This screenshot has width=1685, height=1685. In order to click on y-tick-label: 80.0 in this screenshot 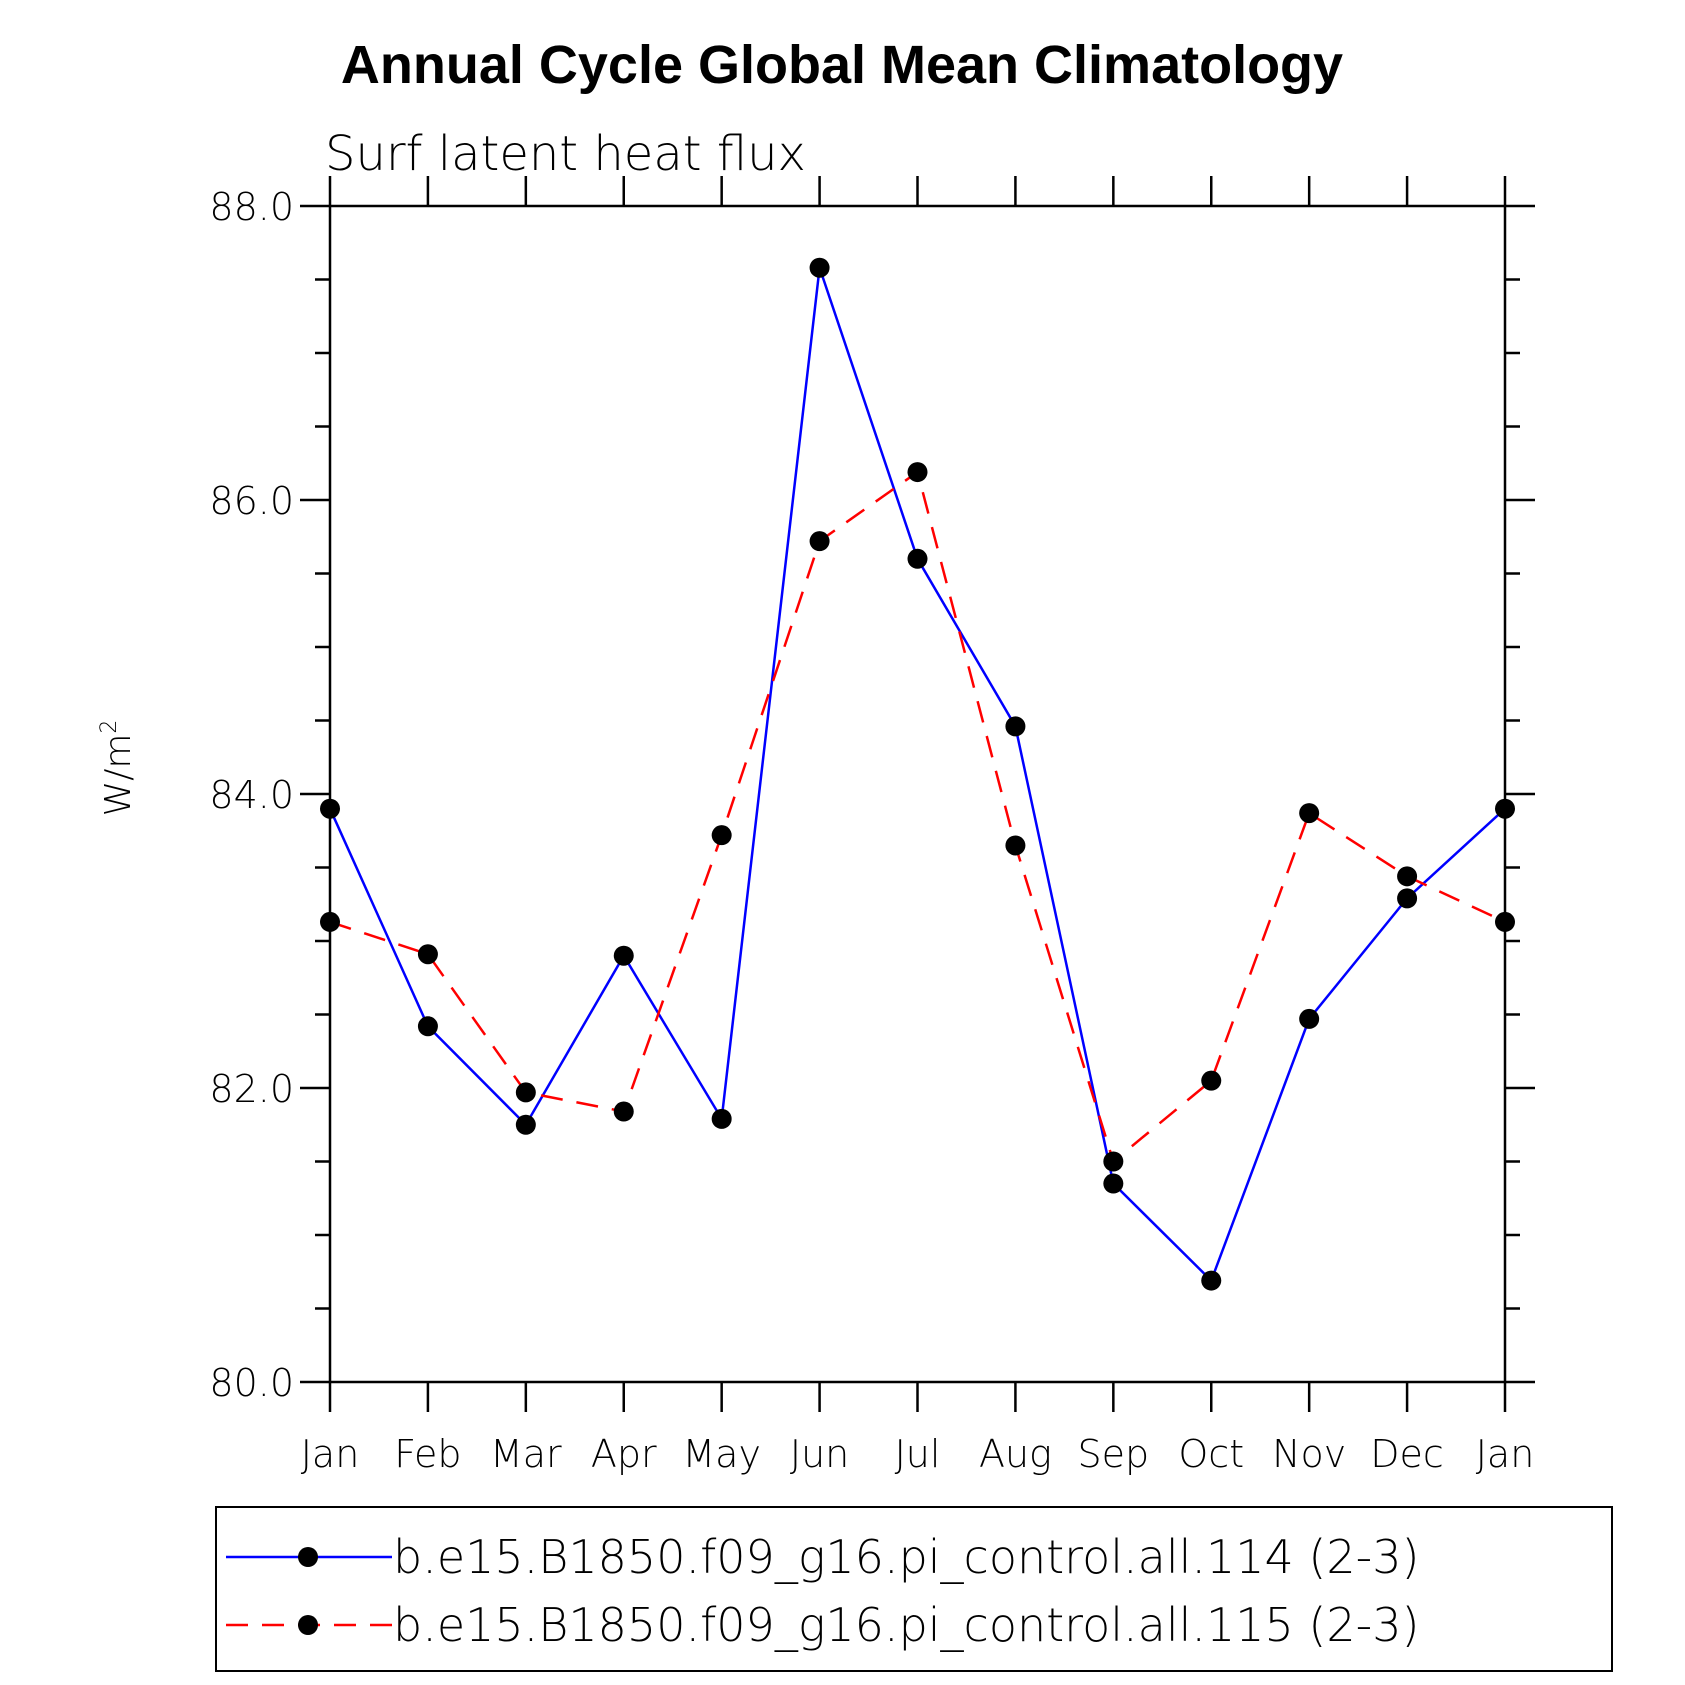, I will do `click(251, 1383)`.